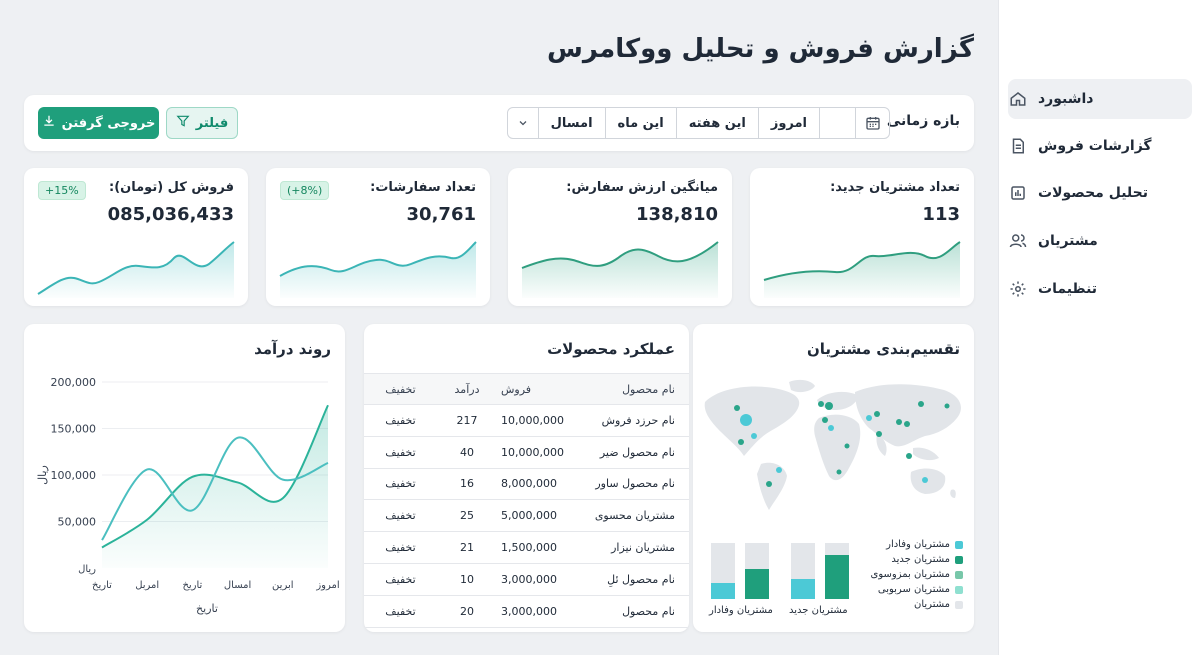  What do you see at coordinates (741, 610) in the screenshot?
I see `segment-bar-label: مشتریان وفادار` at bounding box center [741, 610].